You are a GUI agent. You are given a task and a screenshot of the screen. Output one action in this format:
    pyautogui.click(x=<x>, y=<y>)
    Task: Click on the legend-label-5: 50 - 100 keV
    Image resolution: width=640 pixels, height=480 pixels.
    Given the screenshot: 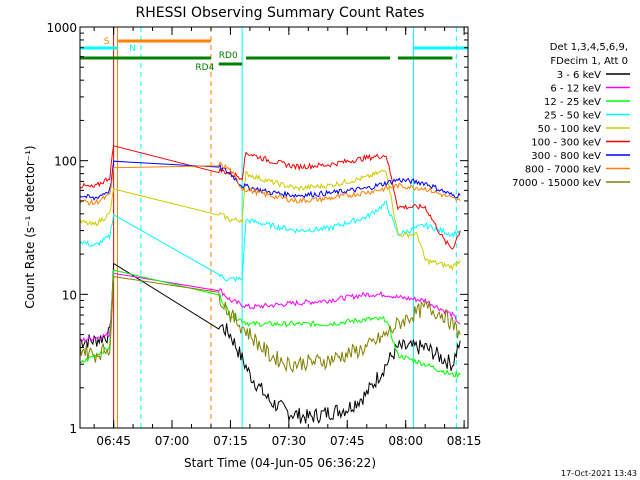 What is the action you would take?
    pyautogui.click(x=570, y=129)
    